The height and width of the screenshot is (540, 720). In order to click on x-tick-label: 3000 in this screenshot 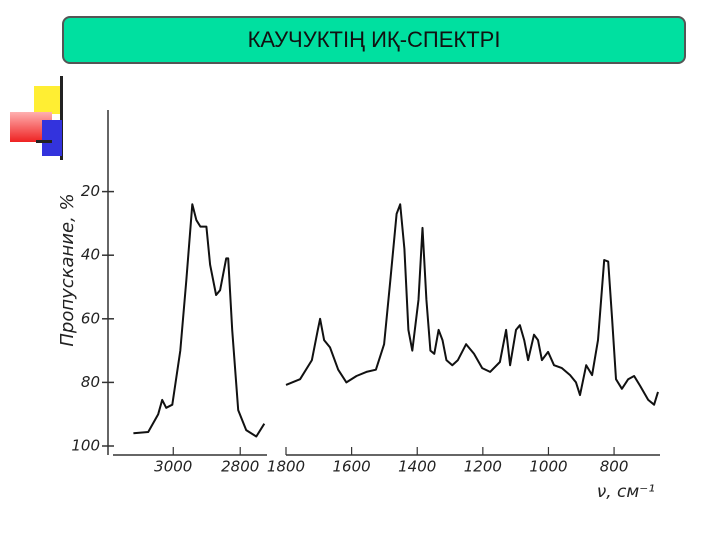, I will do `click(173, 467)`.